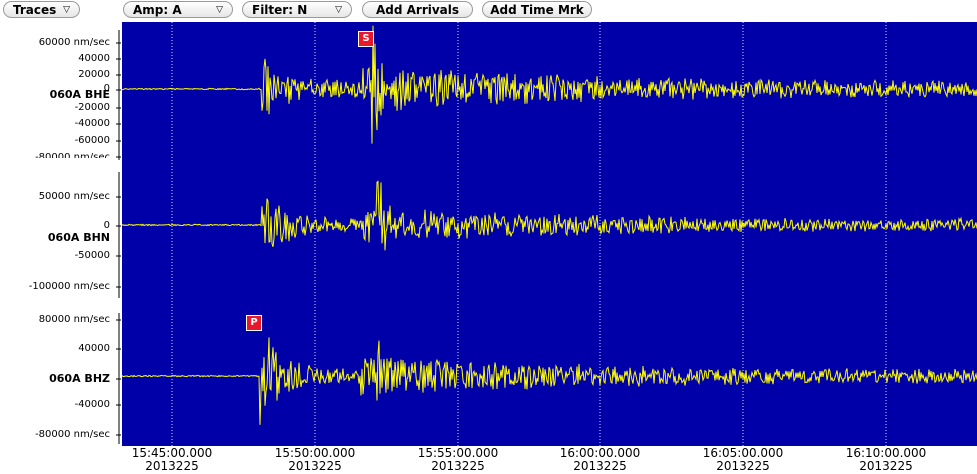 The width and height of the screenshot is (977, 474). I want to click on filter-dropdown: Filter: N ▽, so click(297, 9).